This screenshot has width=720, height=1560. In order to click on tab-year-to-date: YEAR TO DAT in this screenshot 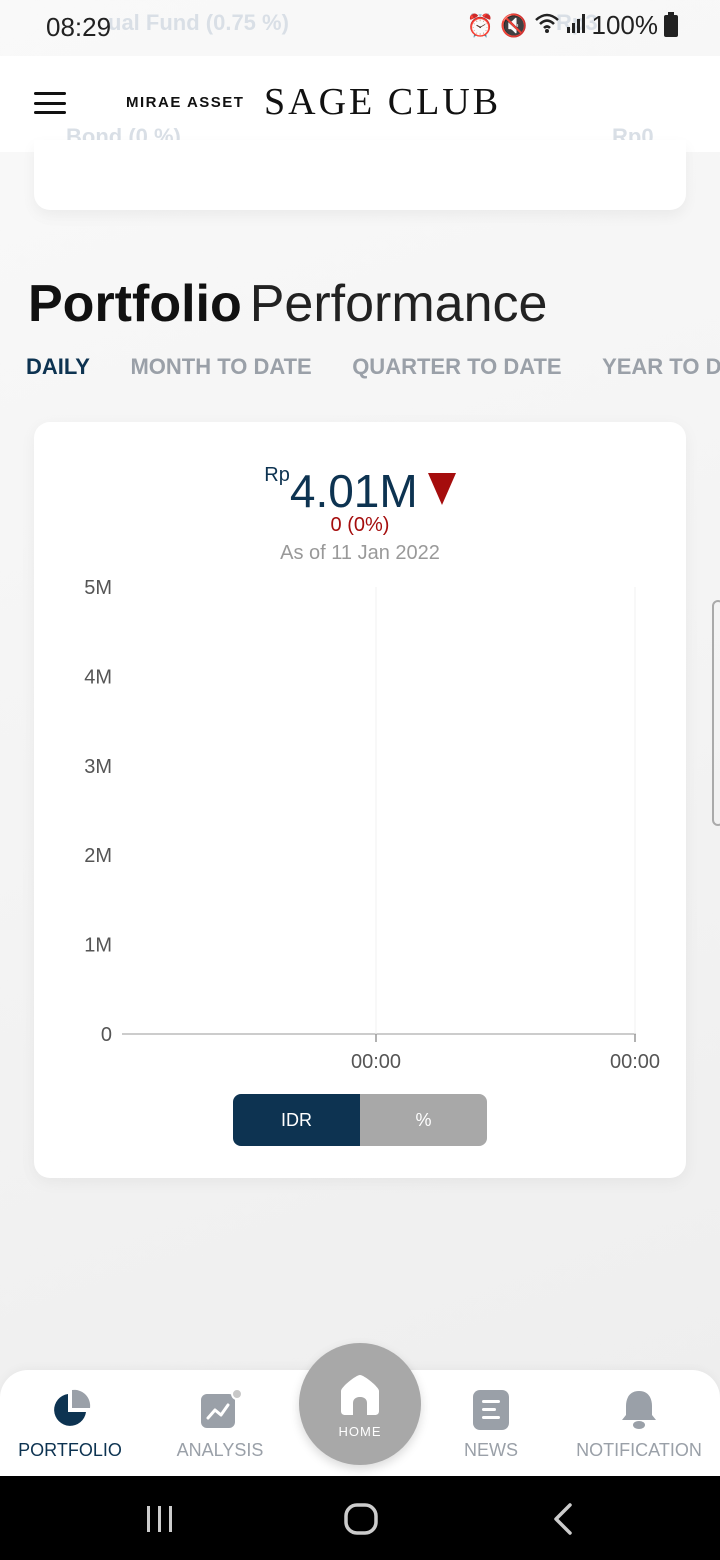, I will do `click(661, 366)`.